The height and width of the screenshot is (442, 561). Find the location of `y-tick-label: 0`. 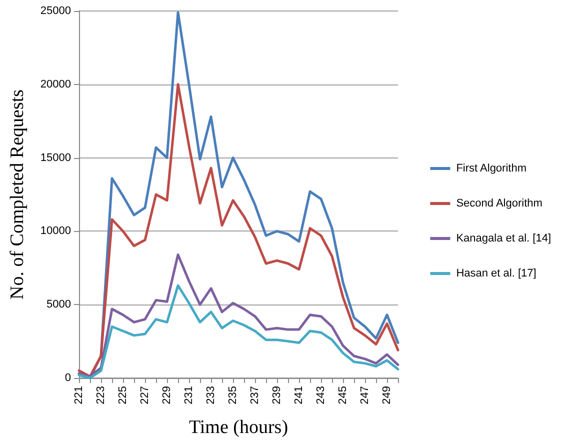

y-tick-label: 0 is located at coordinates (67, 378).